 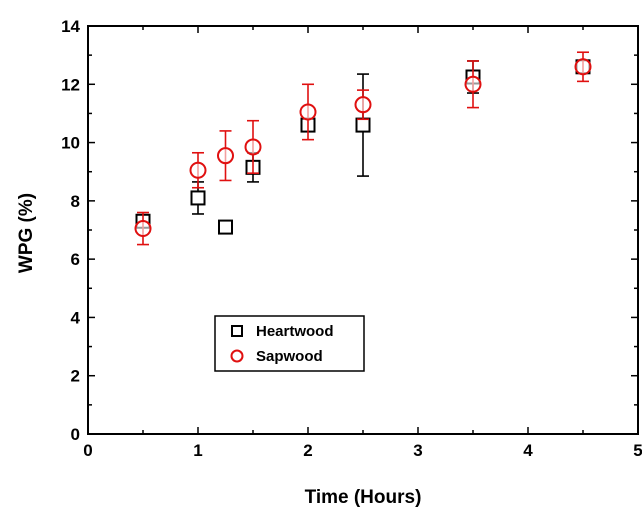 What do you see at coordinates (289, 343) in the screenshot?
I see `legend: Heartwood Sapwood` at bounding box center [289, 343].